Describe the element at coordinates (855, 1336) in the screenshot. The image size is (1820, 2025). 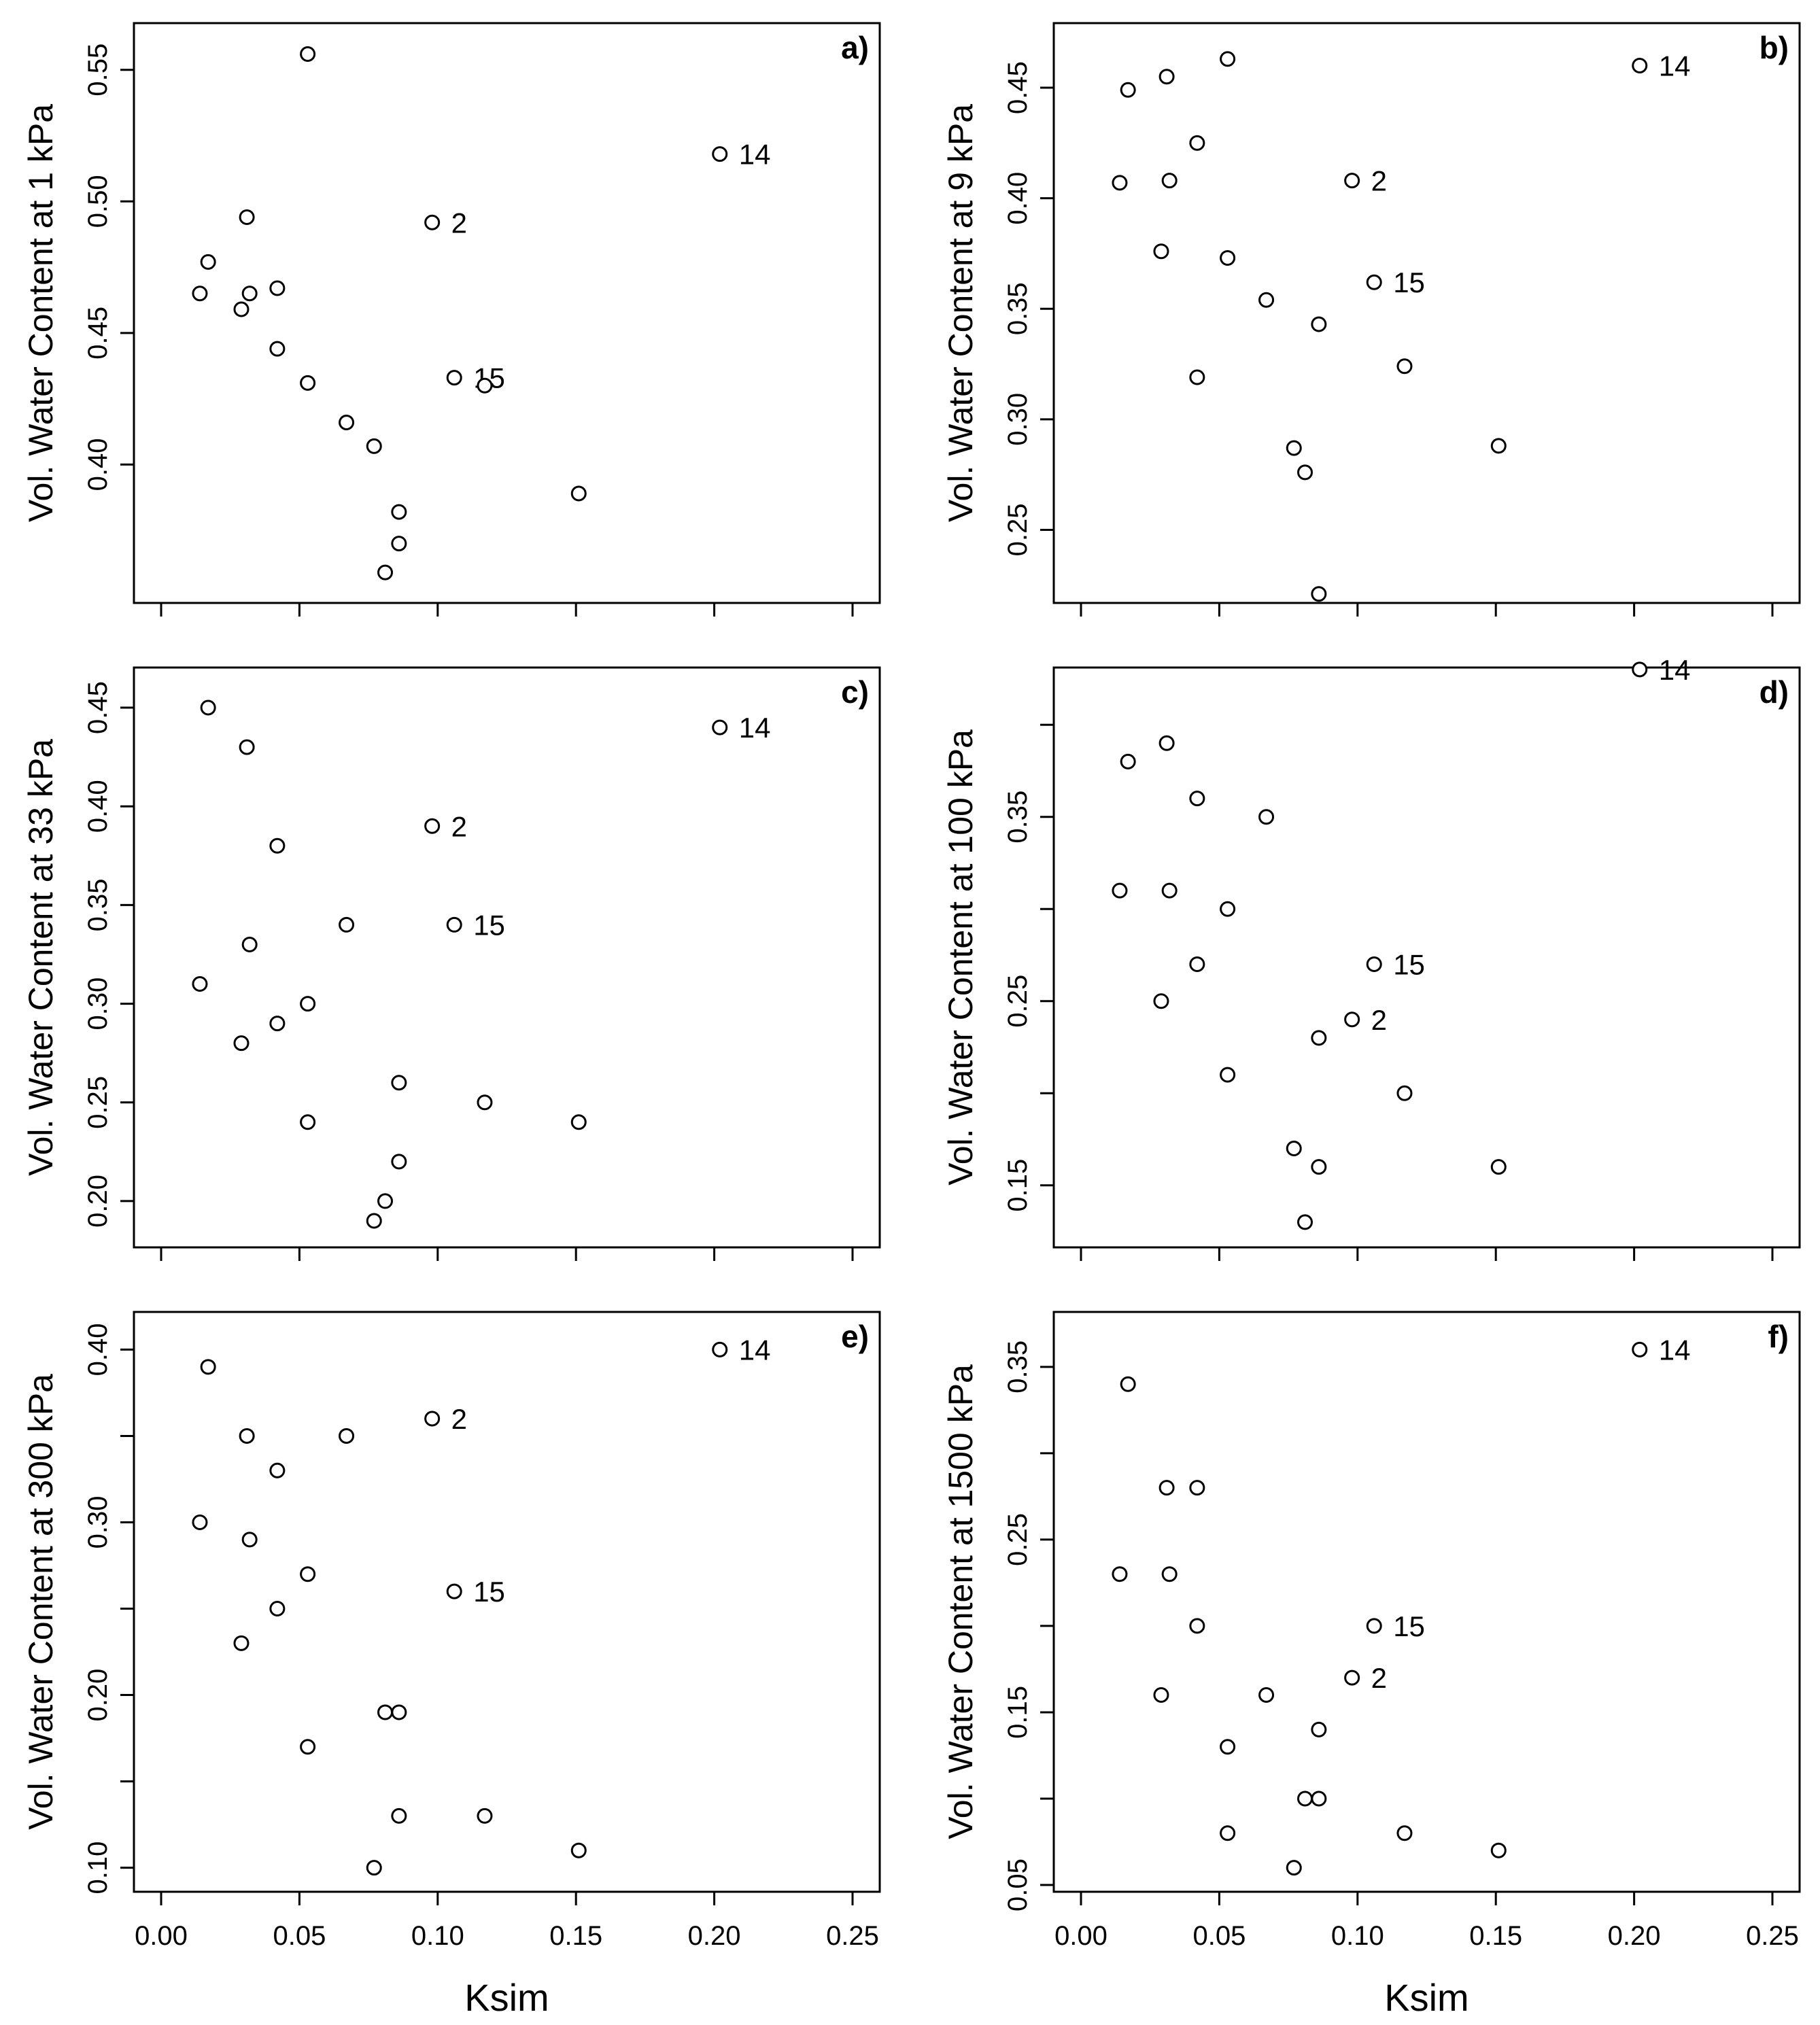
I see `panel-label: e)` at that location.